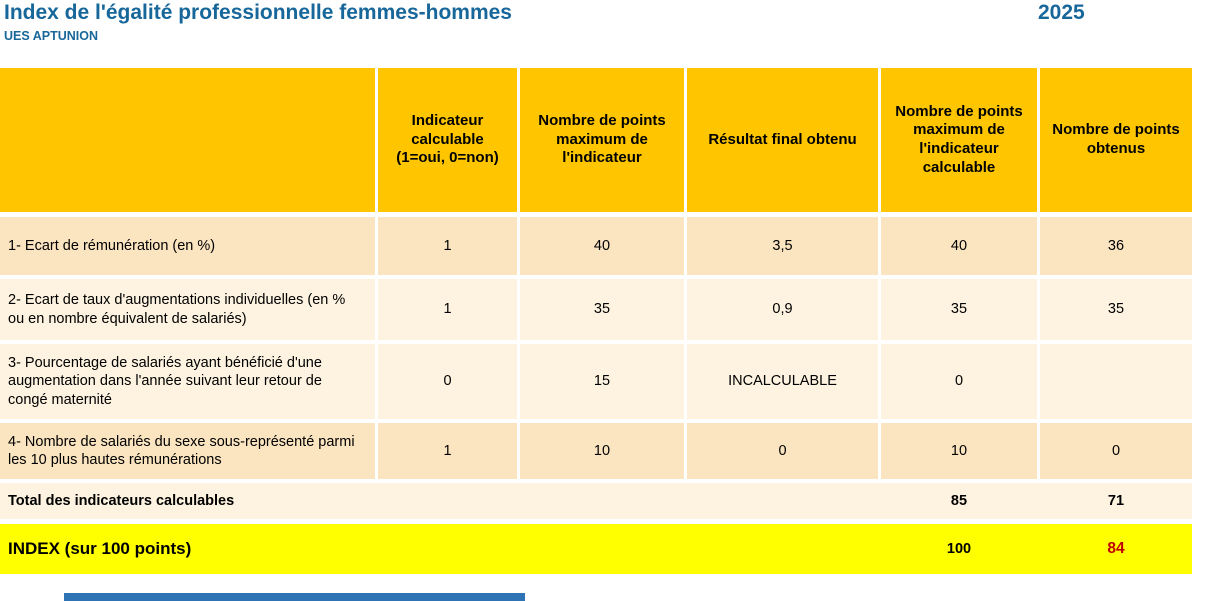 This screenshot has width=1222, height=601. I want to click on max-points-value: 10, so click(602, 451).